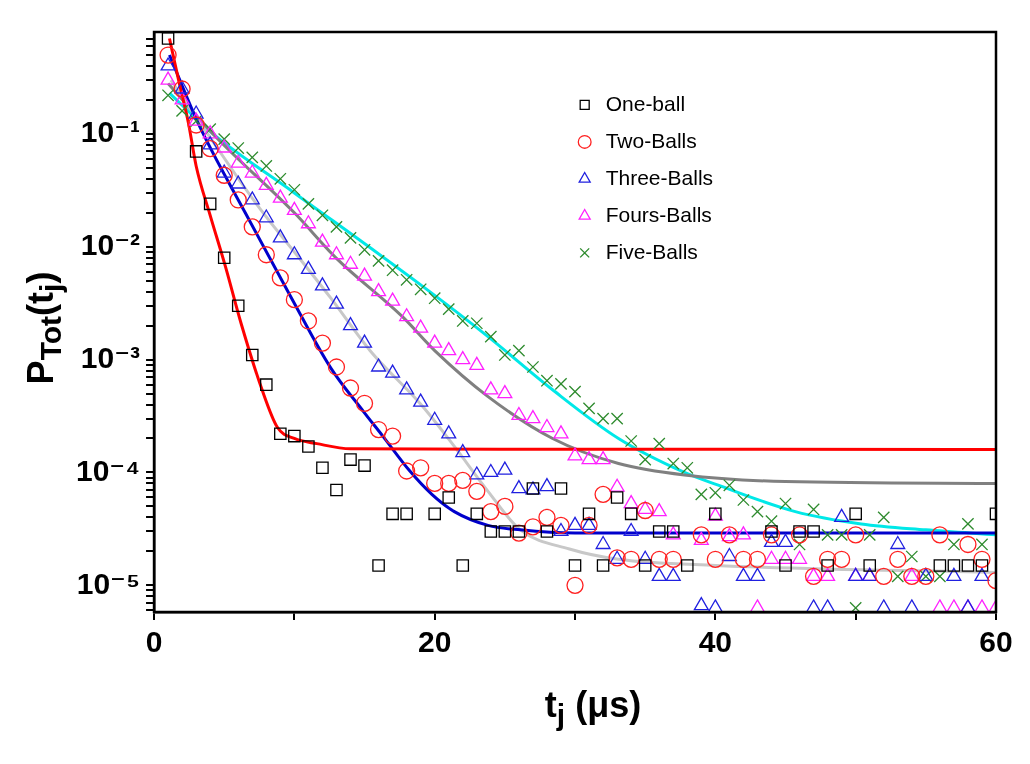 This screenshot has height=764, width=1030. I want to click on y-tick-label: 10⁻³, so click(110, 357).